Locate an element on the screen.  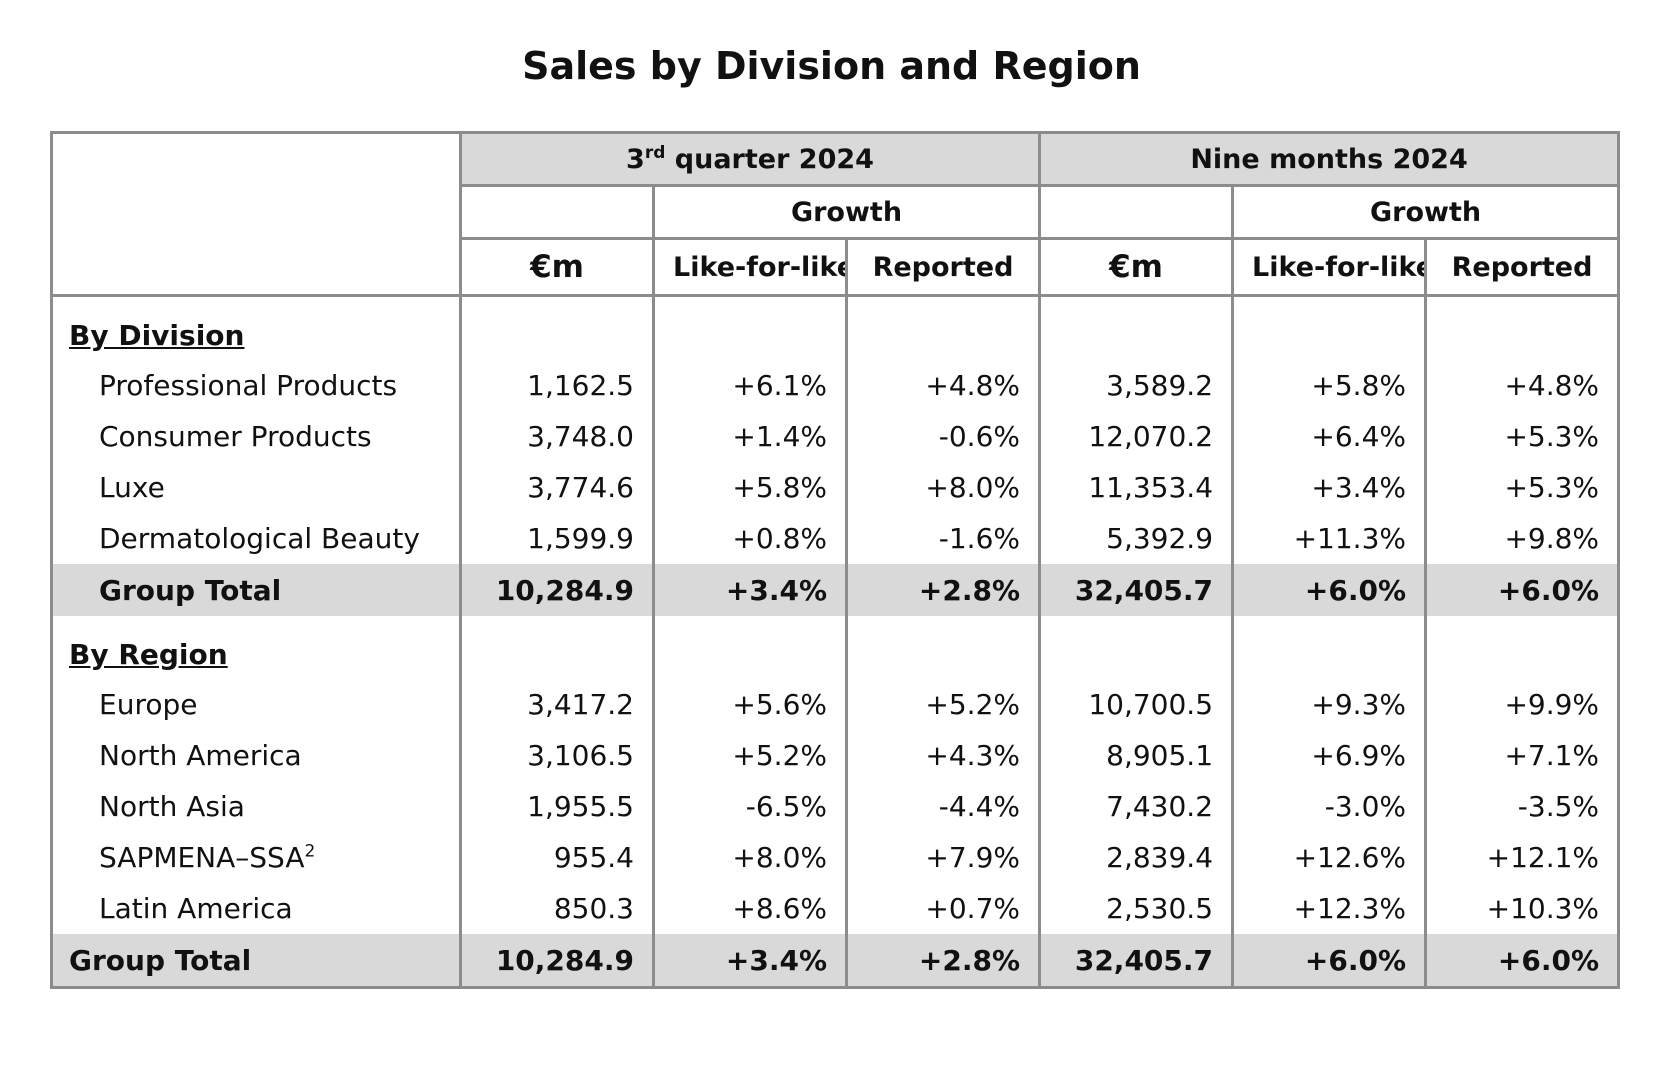
cell-q3-reported: -0.6% is located at coordinates (943, 436).